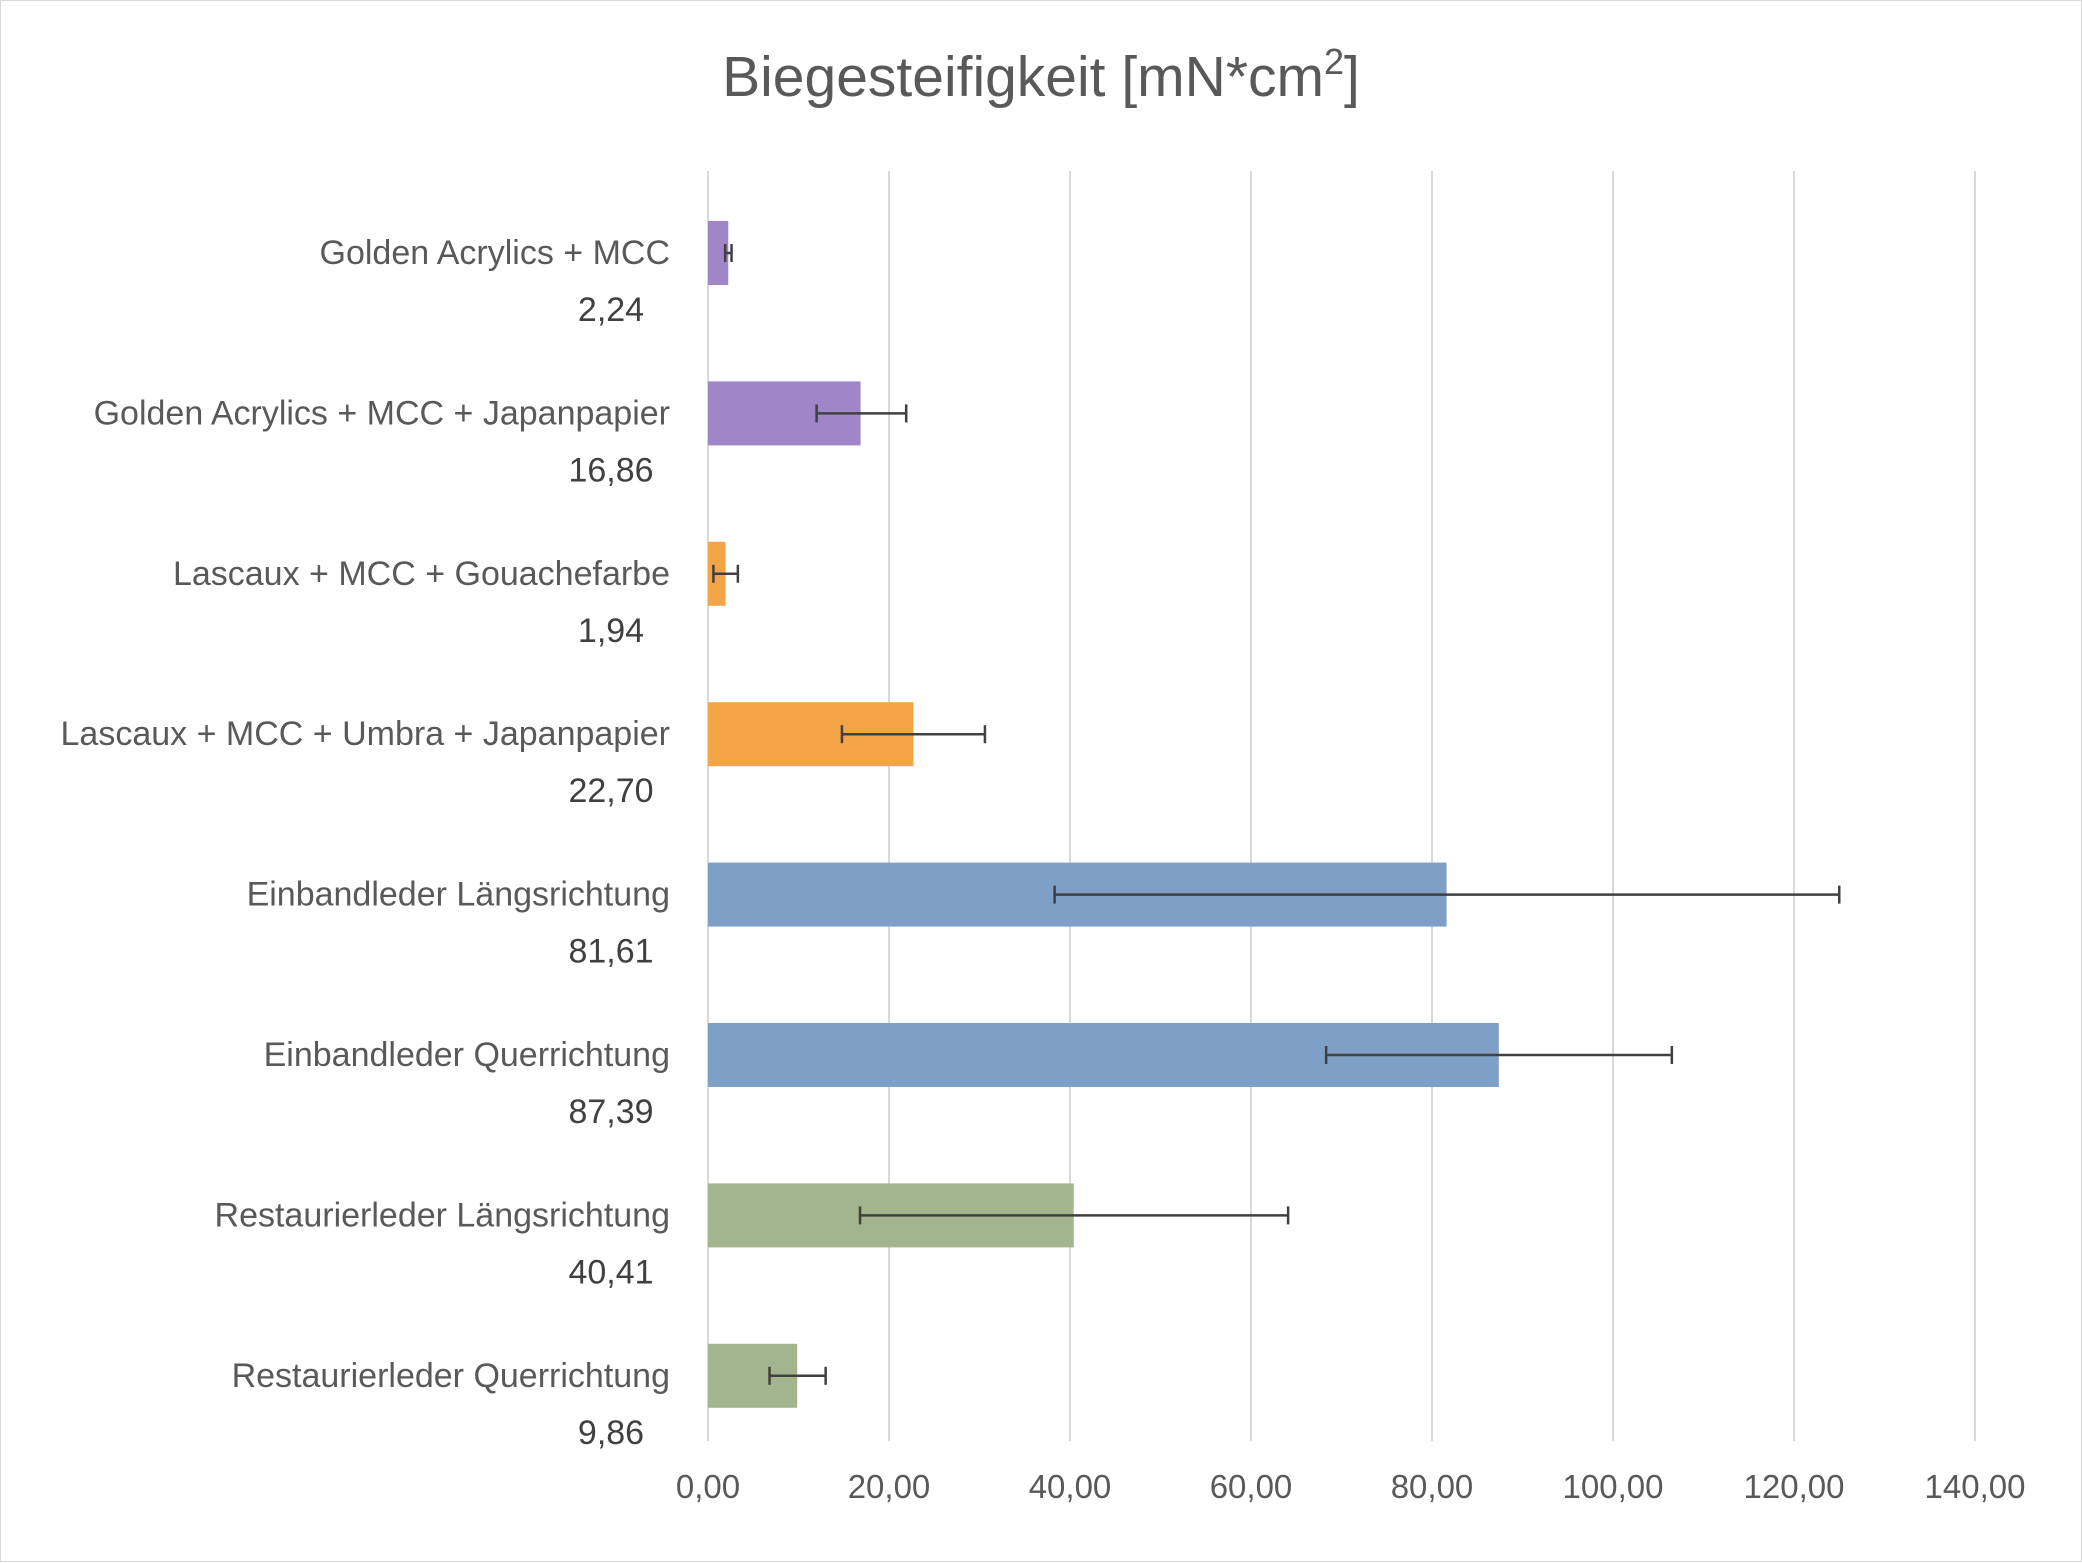  I want to click on x-tick-label: 0,00, so click(708, 1486).